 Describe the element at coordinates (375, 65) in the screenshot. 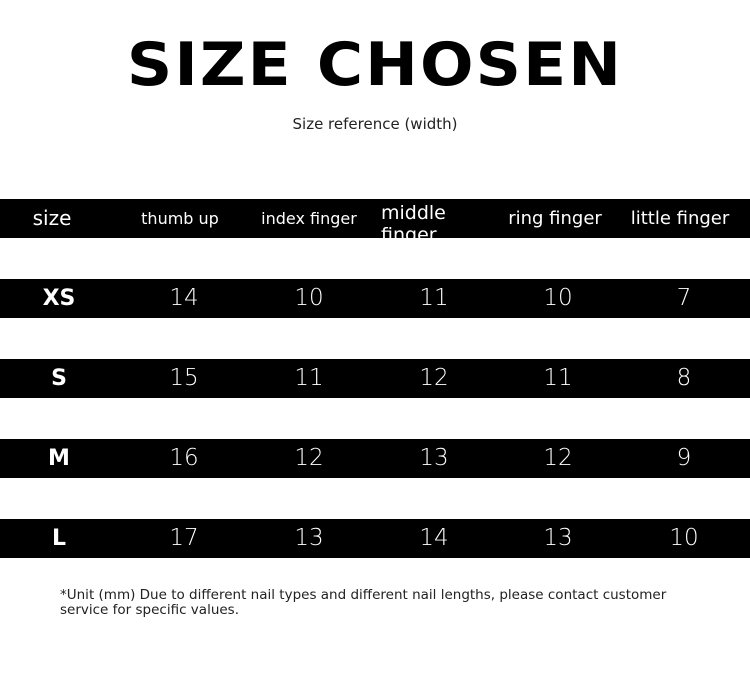

I see `page-title: SIZE CHOSEN` at that location.